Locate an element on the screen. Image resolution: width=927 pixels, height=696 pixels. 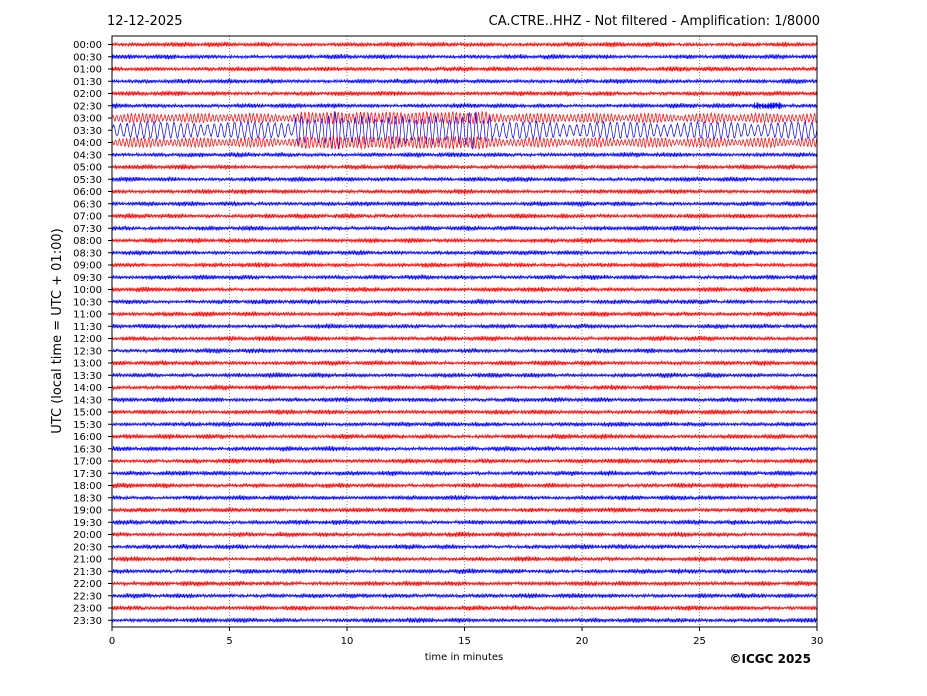
row-label-1600: 16:00 is located at coordinates (87, 437).